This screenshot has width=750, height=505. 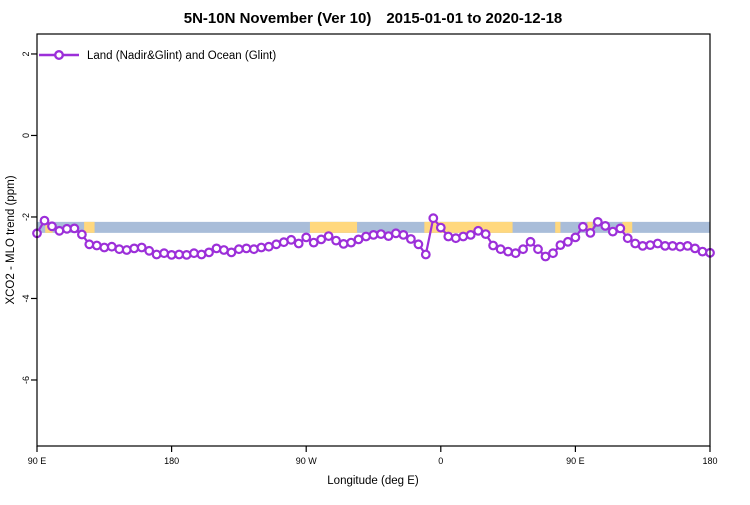 What do you see at coordinates (373, 481) in the screenshot?
I see `x-axis-title: Longitude (deg E)` at bounding box center [373, 481].